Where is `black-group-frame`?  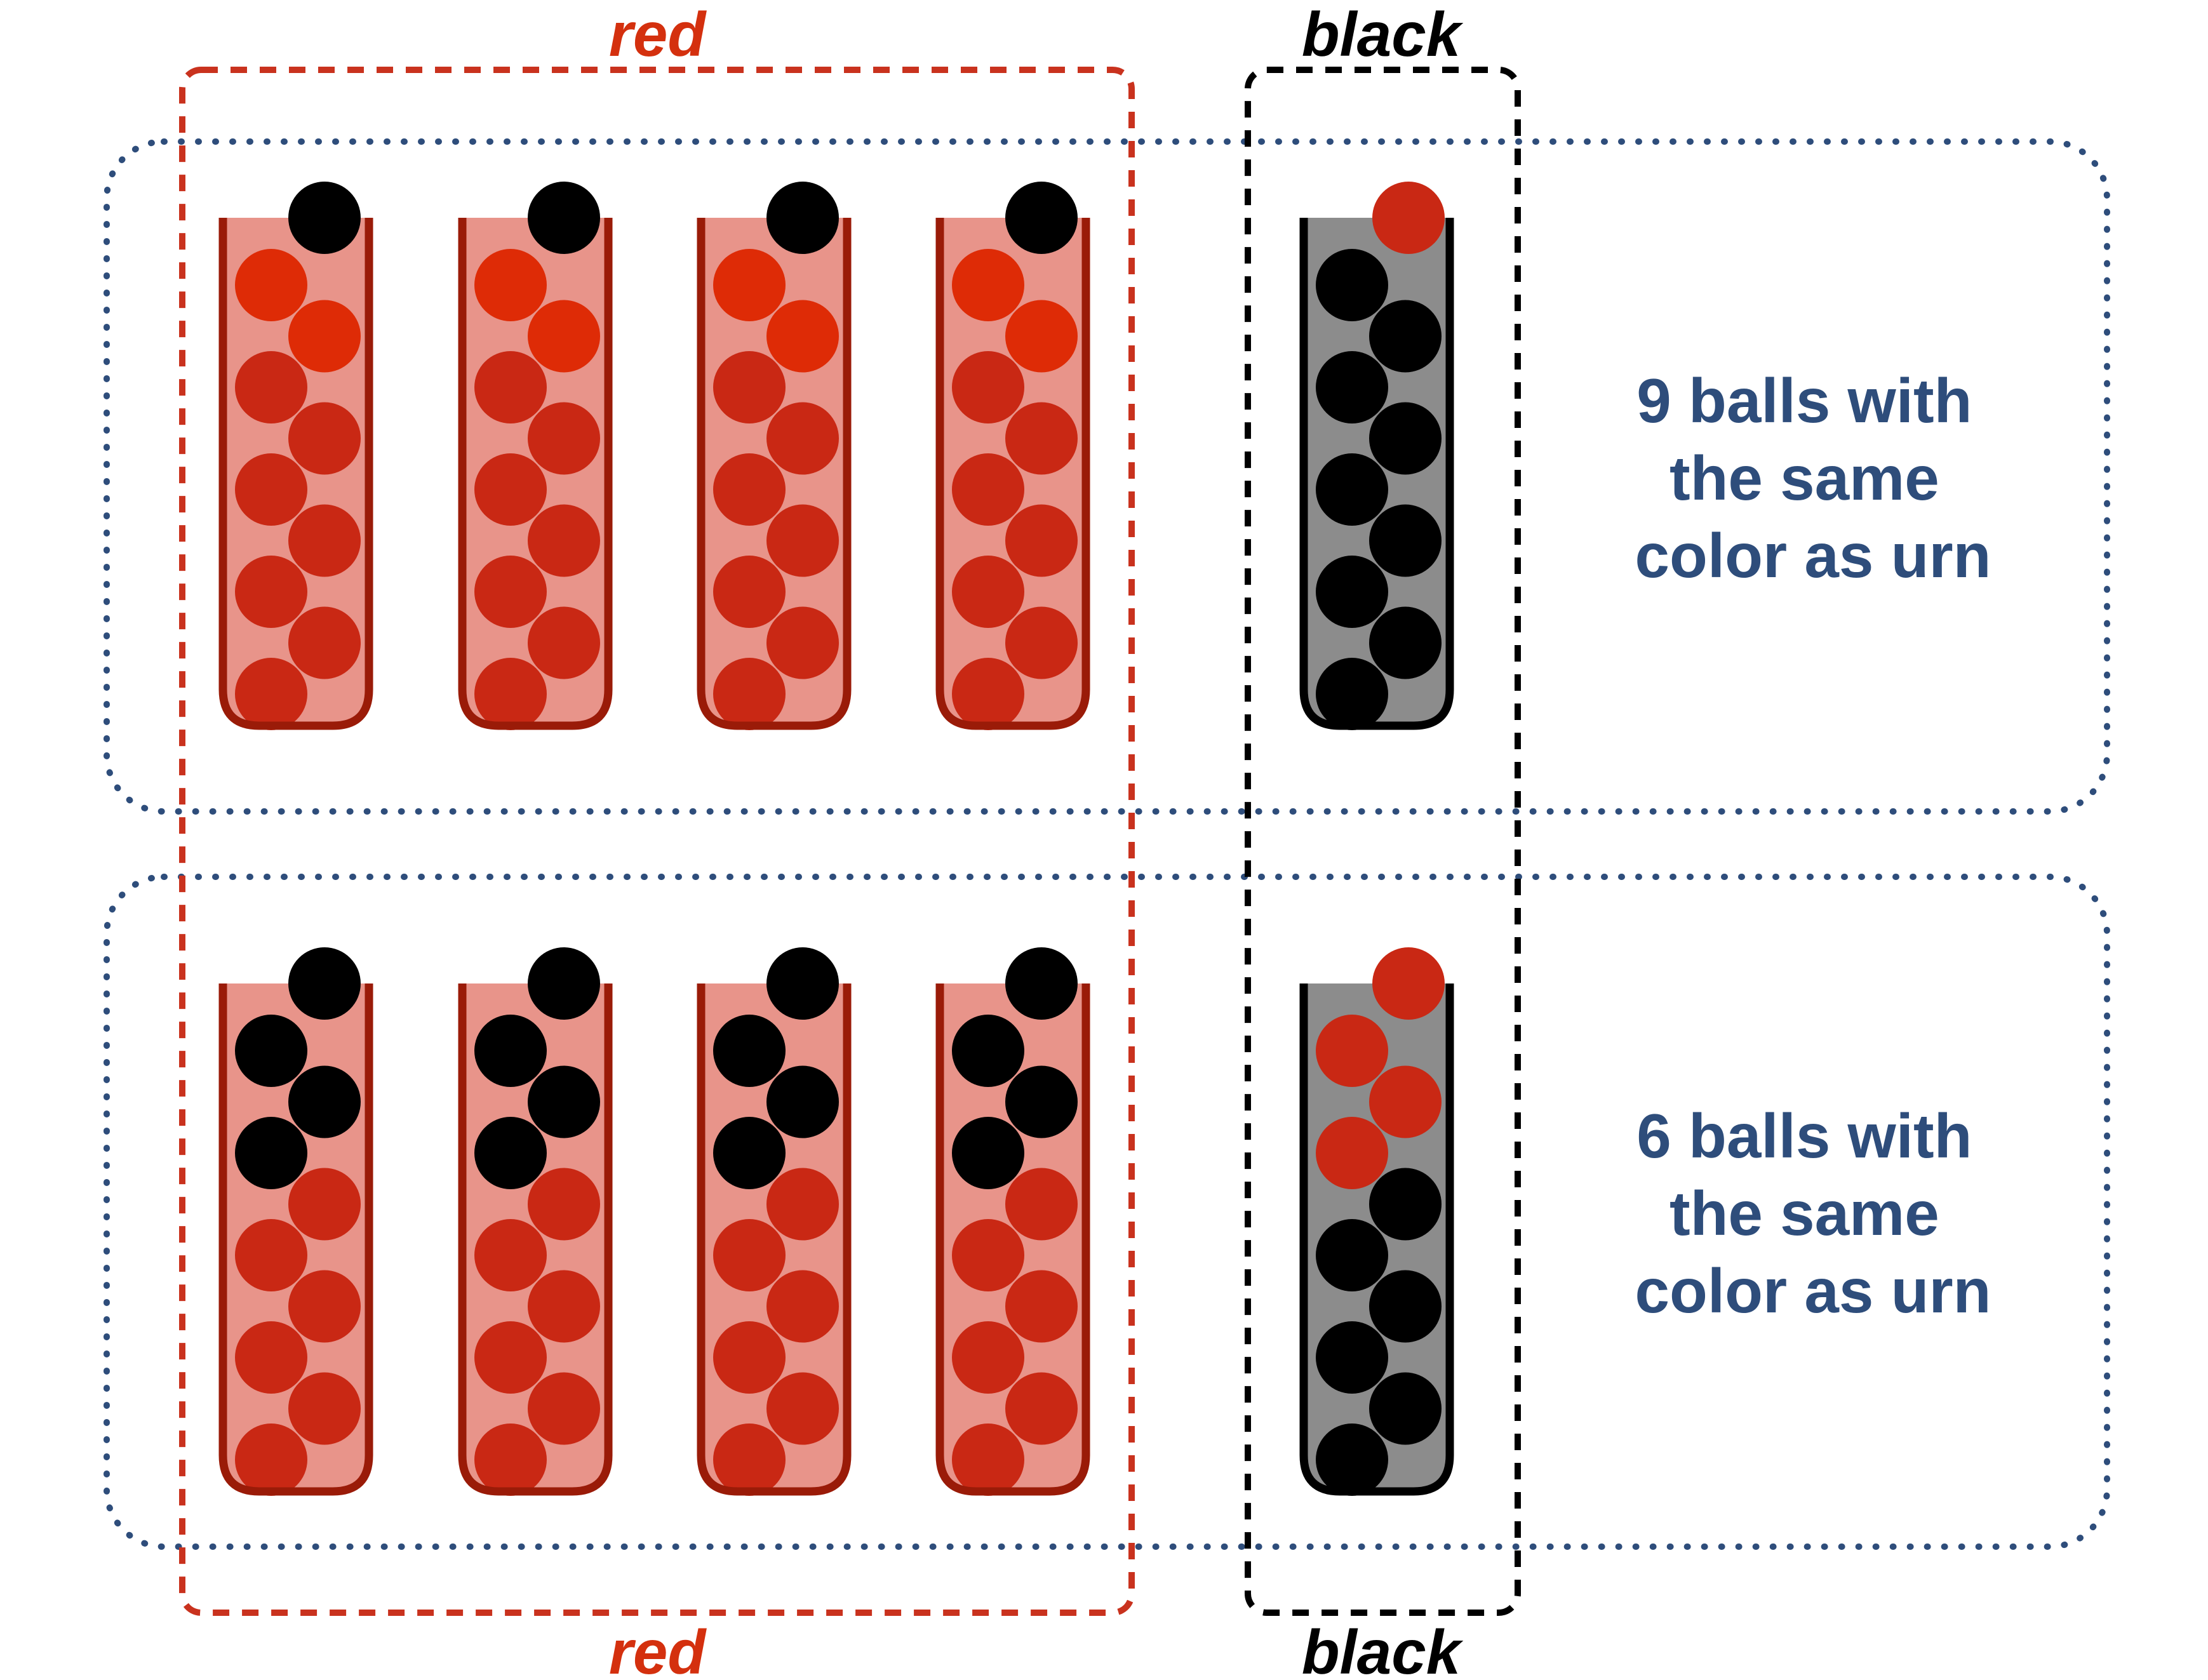
black-group-frame is located at coordinates (1383, 841).